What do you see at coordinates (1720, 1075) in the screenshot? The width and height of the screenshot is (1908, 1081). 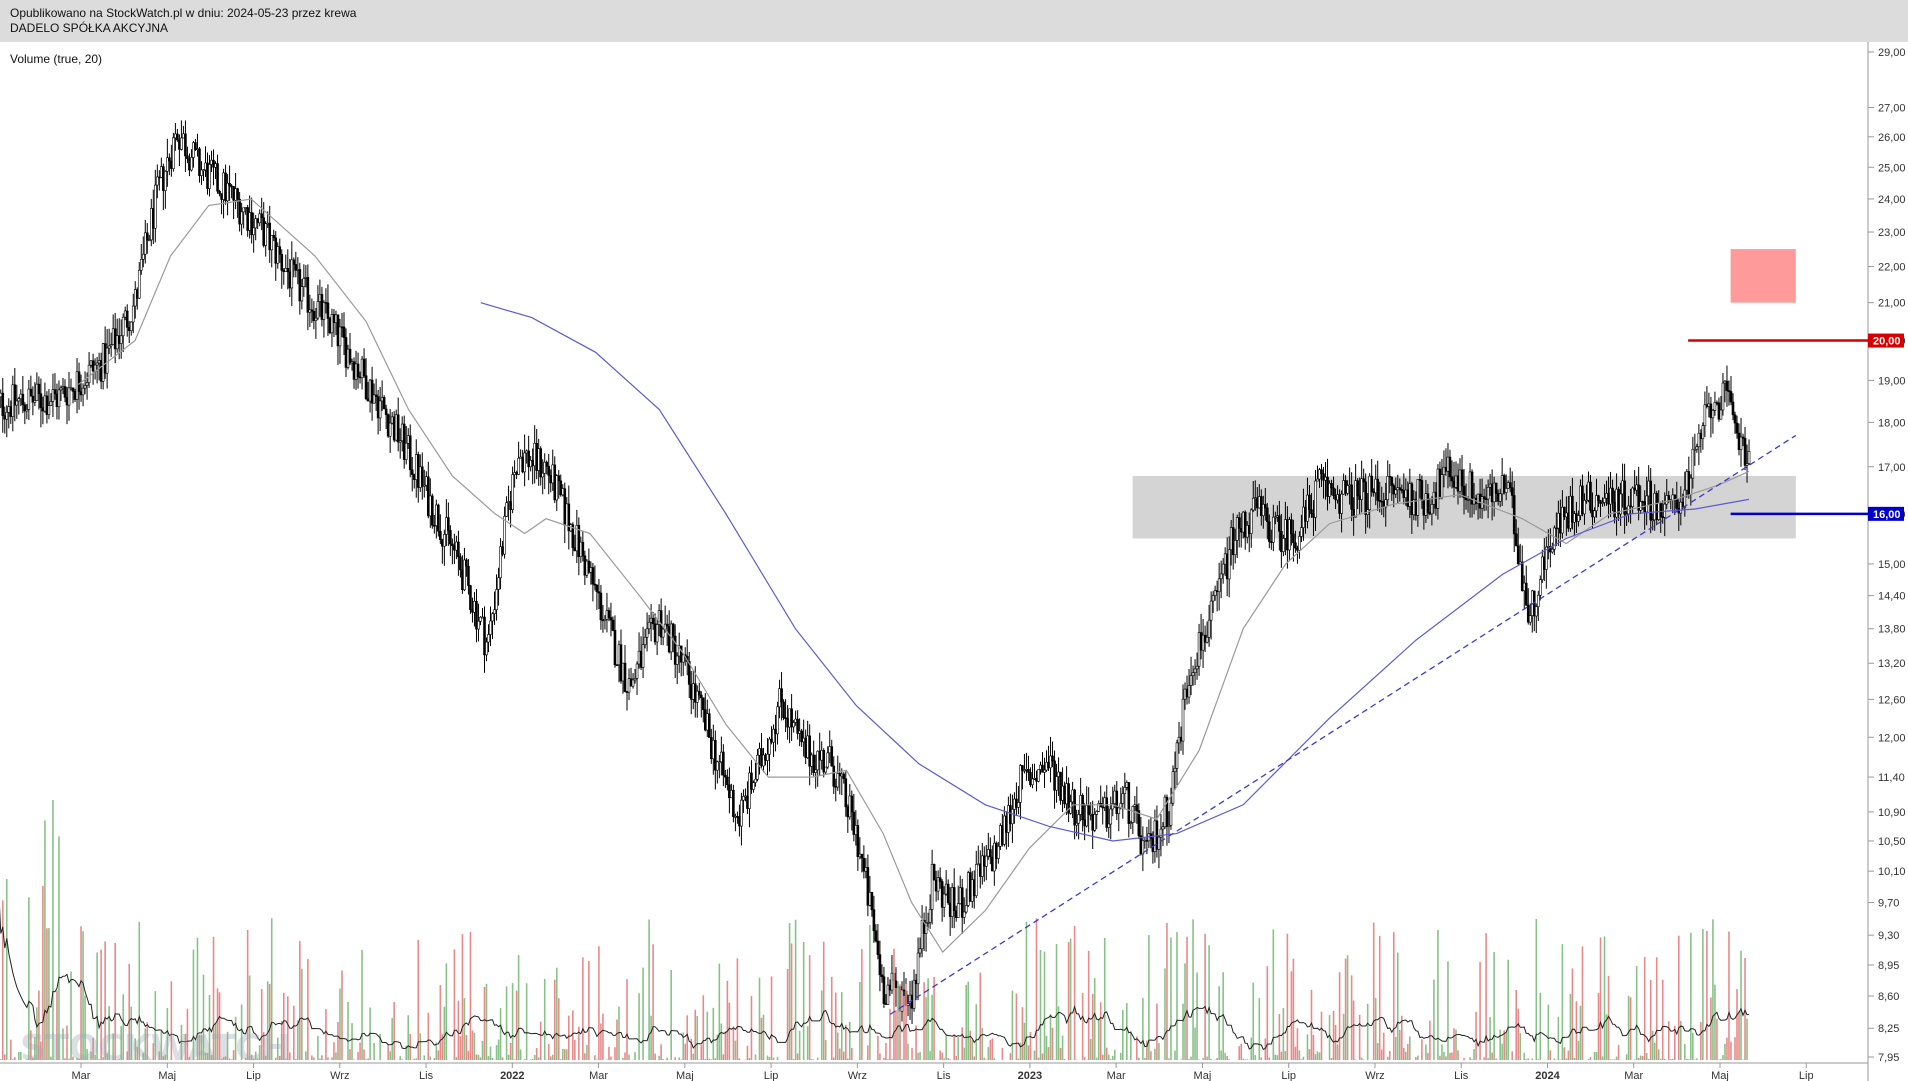 I see `time-tick-label: Maj` at bounding box center [1720, 1075].